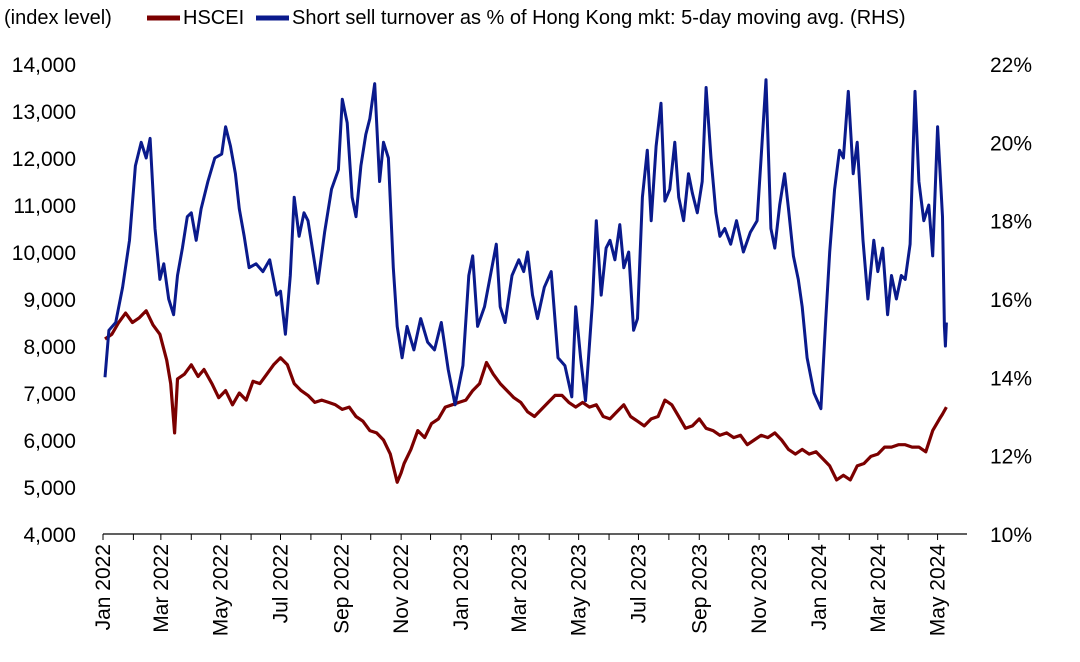 The width and height of the screenshot is (1080, 662). What do you see at coordinates (221, 590) in the screenshot?
I see `x-tick-label: May 2022` at bounding box center [221, 590].